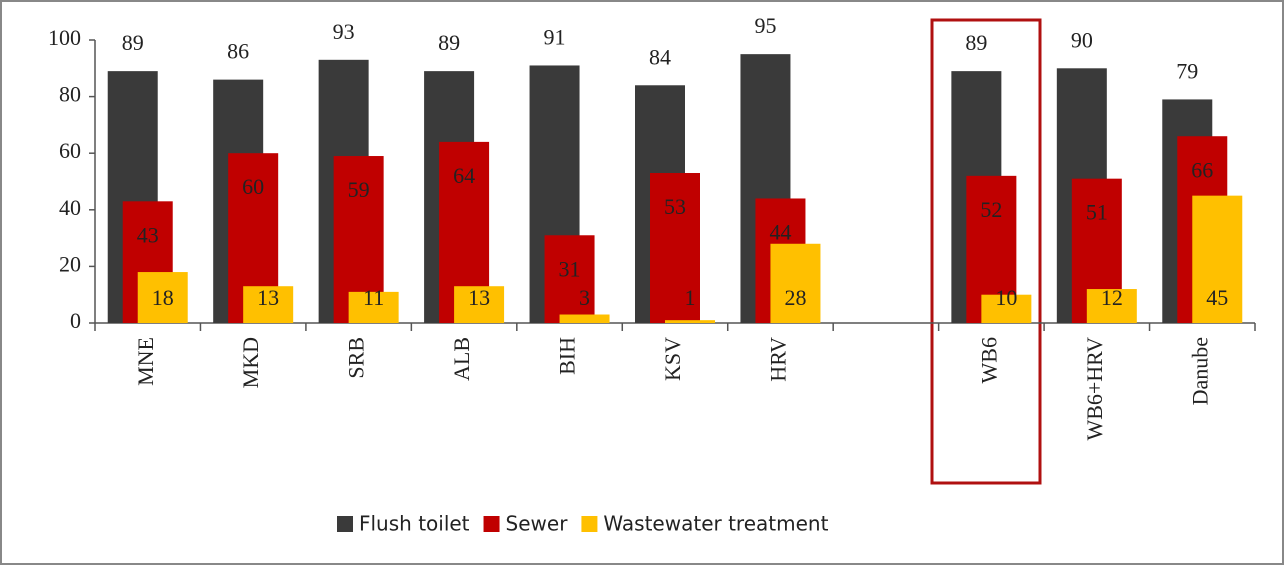  I want to click on x-tick-label: WB6+HRV, so click(1094, 389).